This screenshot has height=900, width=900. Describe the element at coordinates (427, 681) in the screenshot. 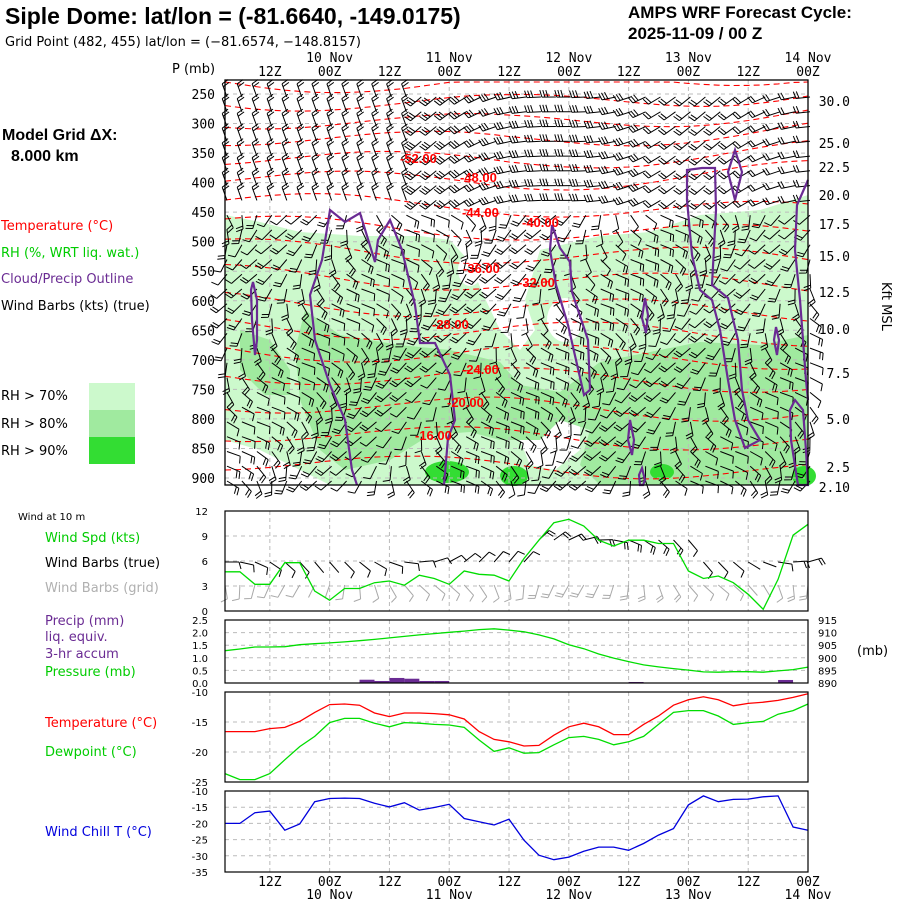

I see `precip-bar` at that location.